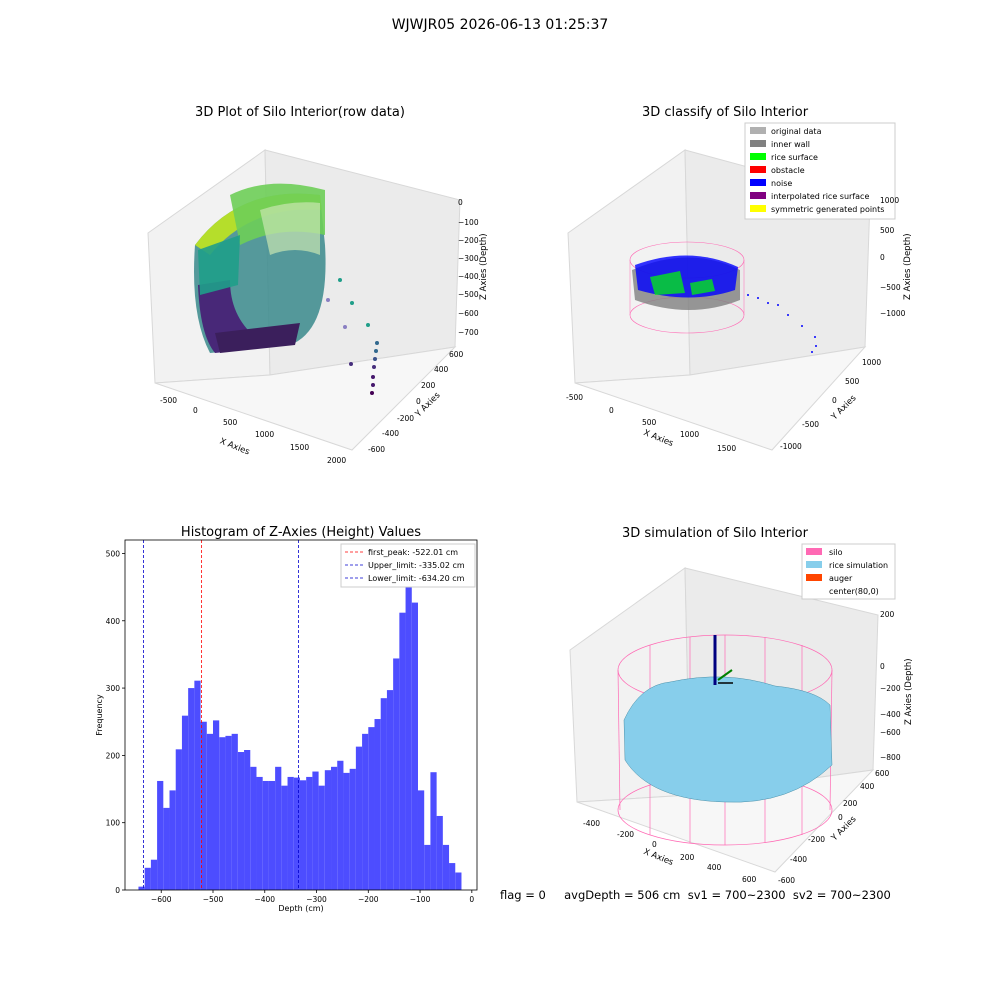 The width and height of the screenshot is (1000, 1000). I want to click on simulation-3d-svg: 3D simulation of Silo Interior silo rice, so click(741, 705).